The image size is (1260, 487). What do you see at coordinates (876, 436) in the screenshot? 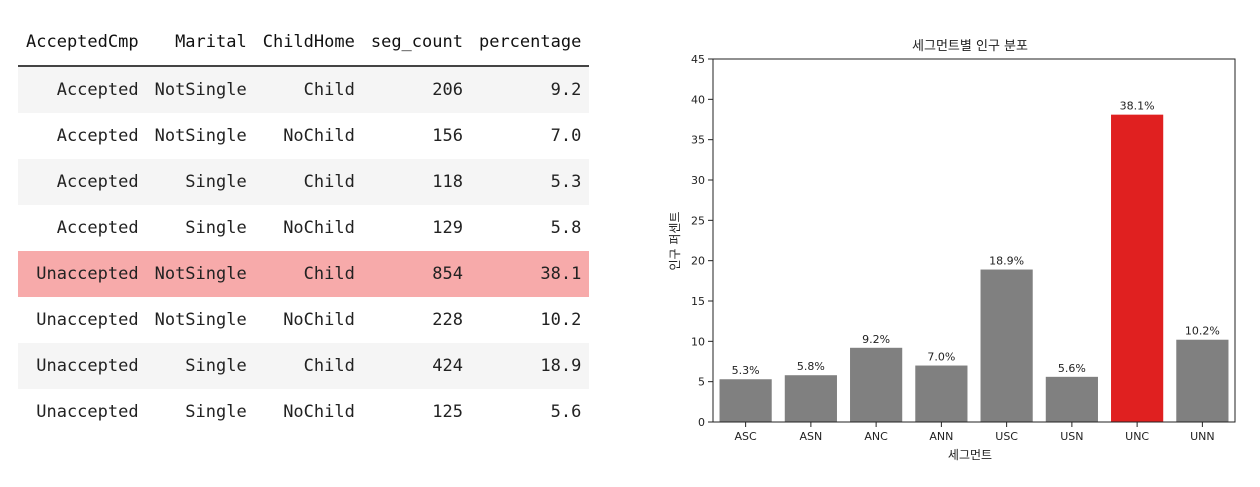
I see `x-tick-label: ANC` at bounding box center [876, 436].